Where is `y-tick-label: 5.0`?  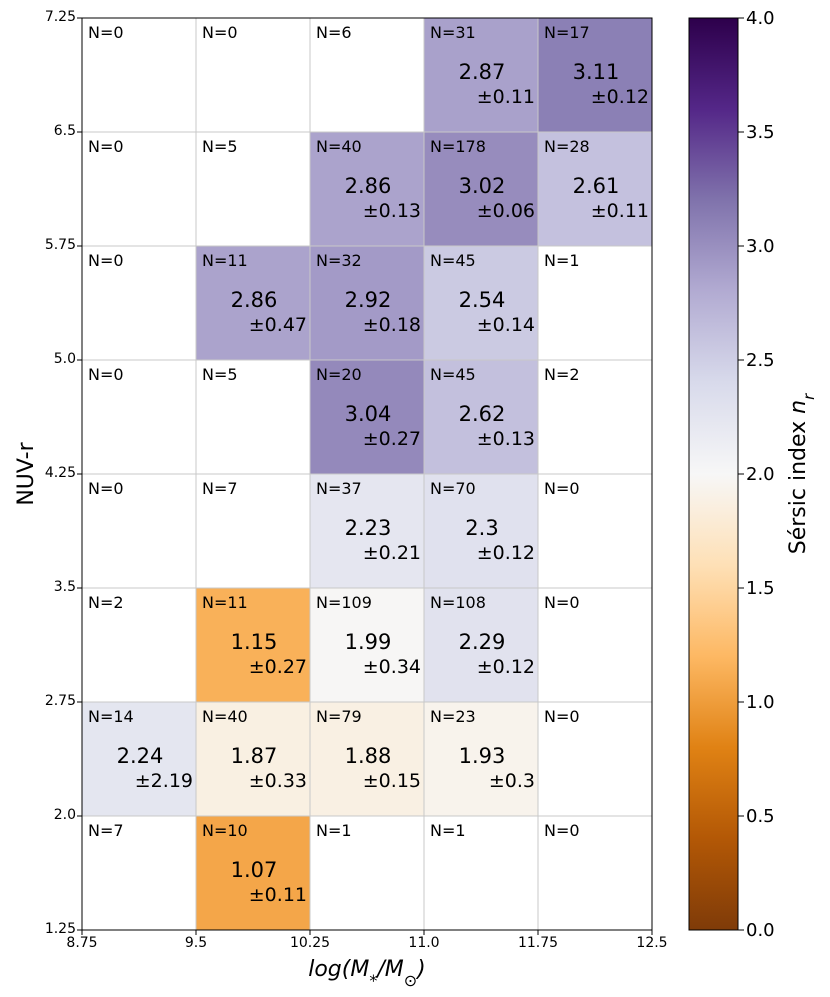
y-tick-label: 5.0 is located at coordinates (65, 359).